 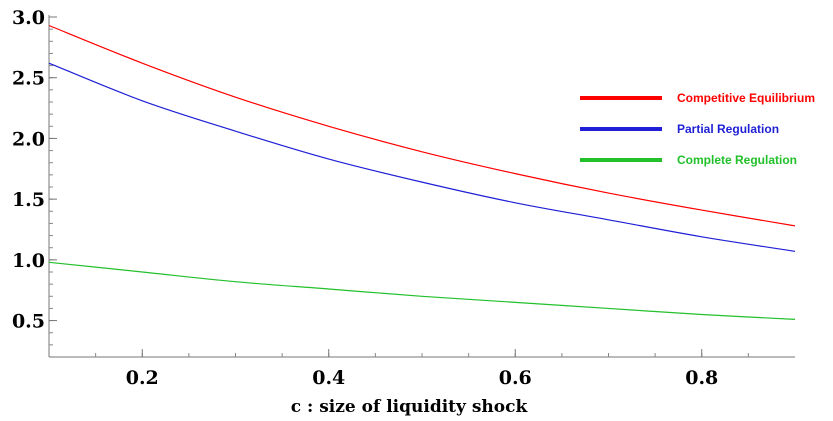 What do you see at coordinates (746, 98) in the screenshot?
I see `legend-label-competitive-equilibrium: Competitive Equilibrium` at bounding box center [746, 98].